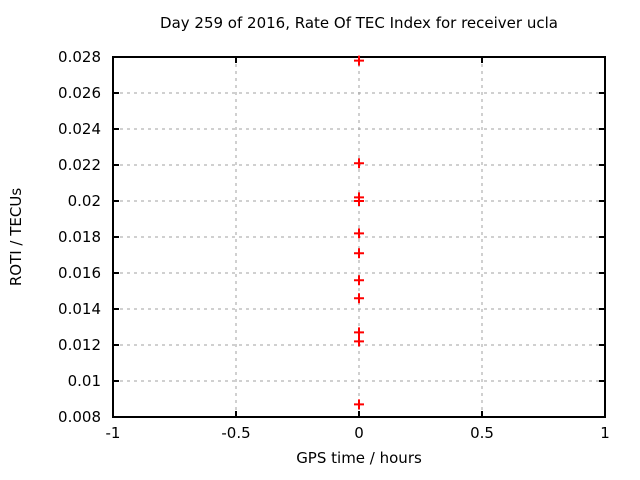 The width and height of the screenshot is (640, 480). What do you see at coordinates (79, 273) in the screenshot?
I see `y-tick-label: 0.016` at bounding box center [79, 273].